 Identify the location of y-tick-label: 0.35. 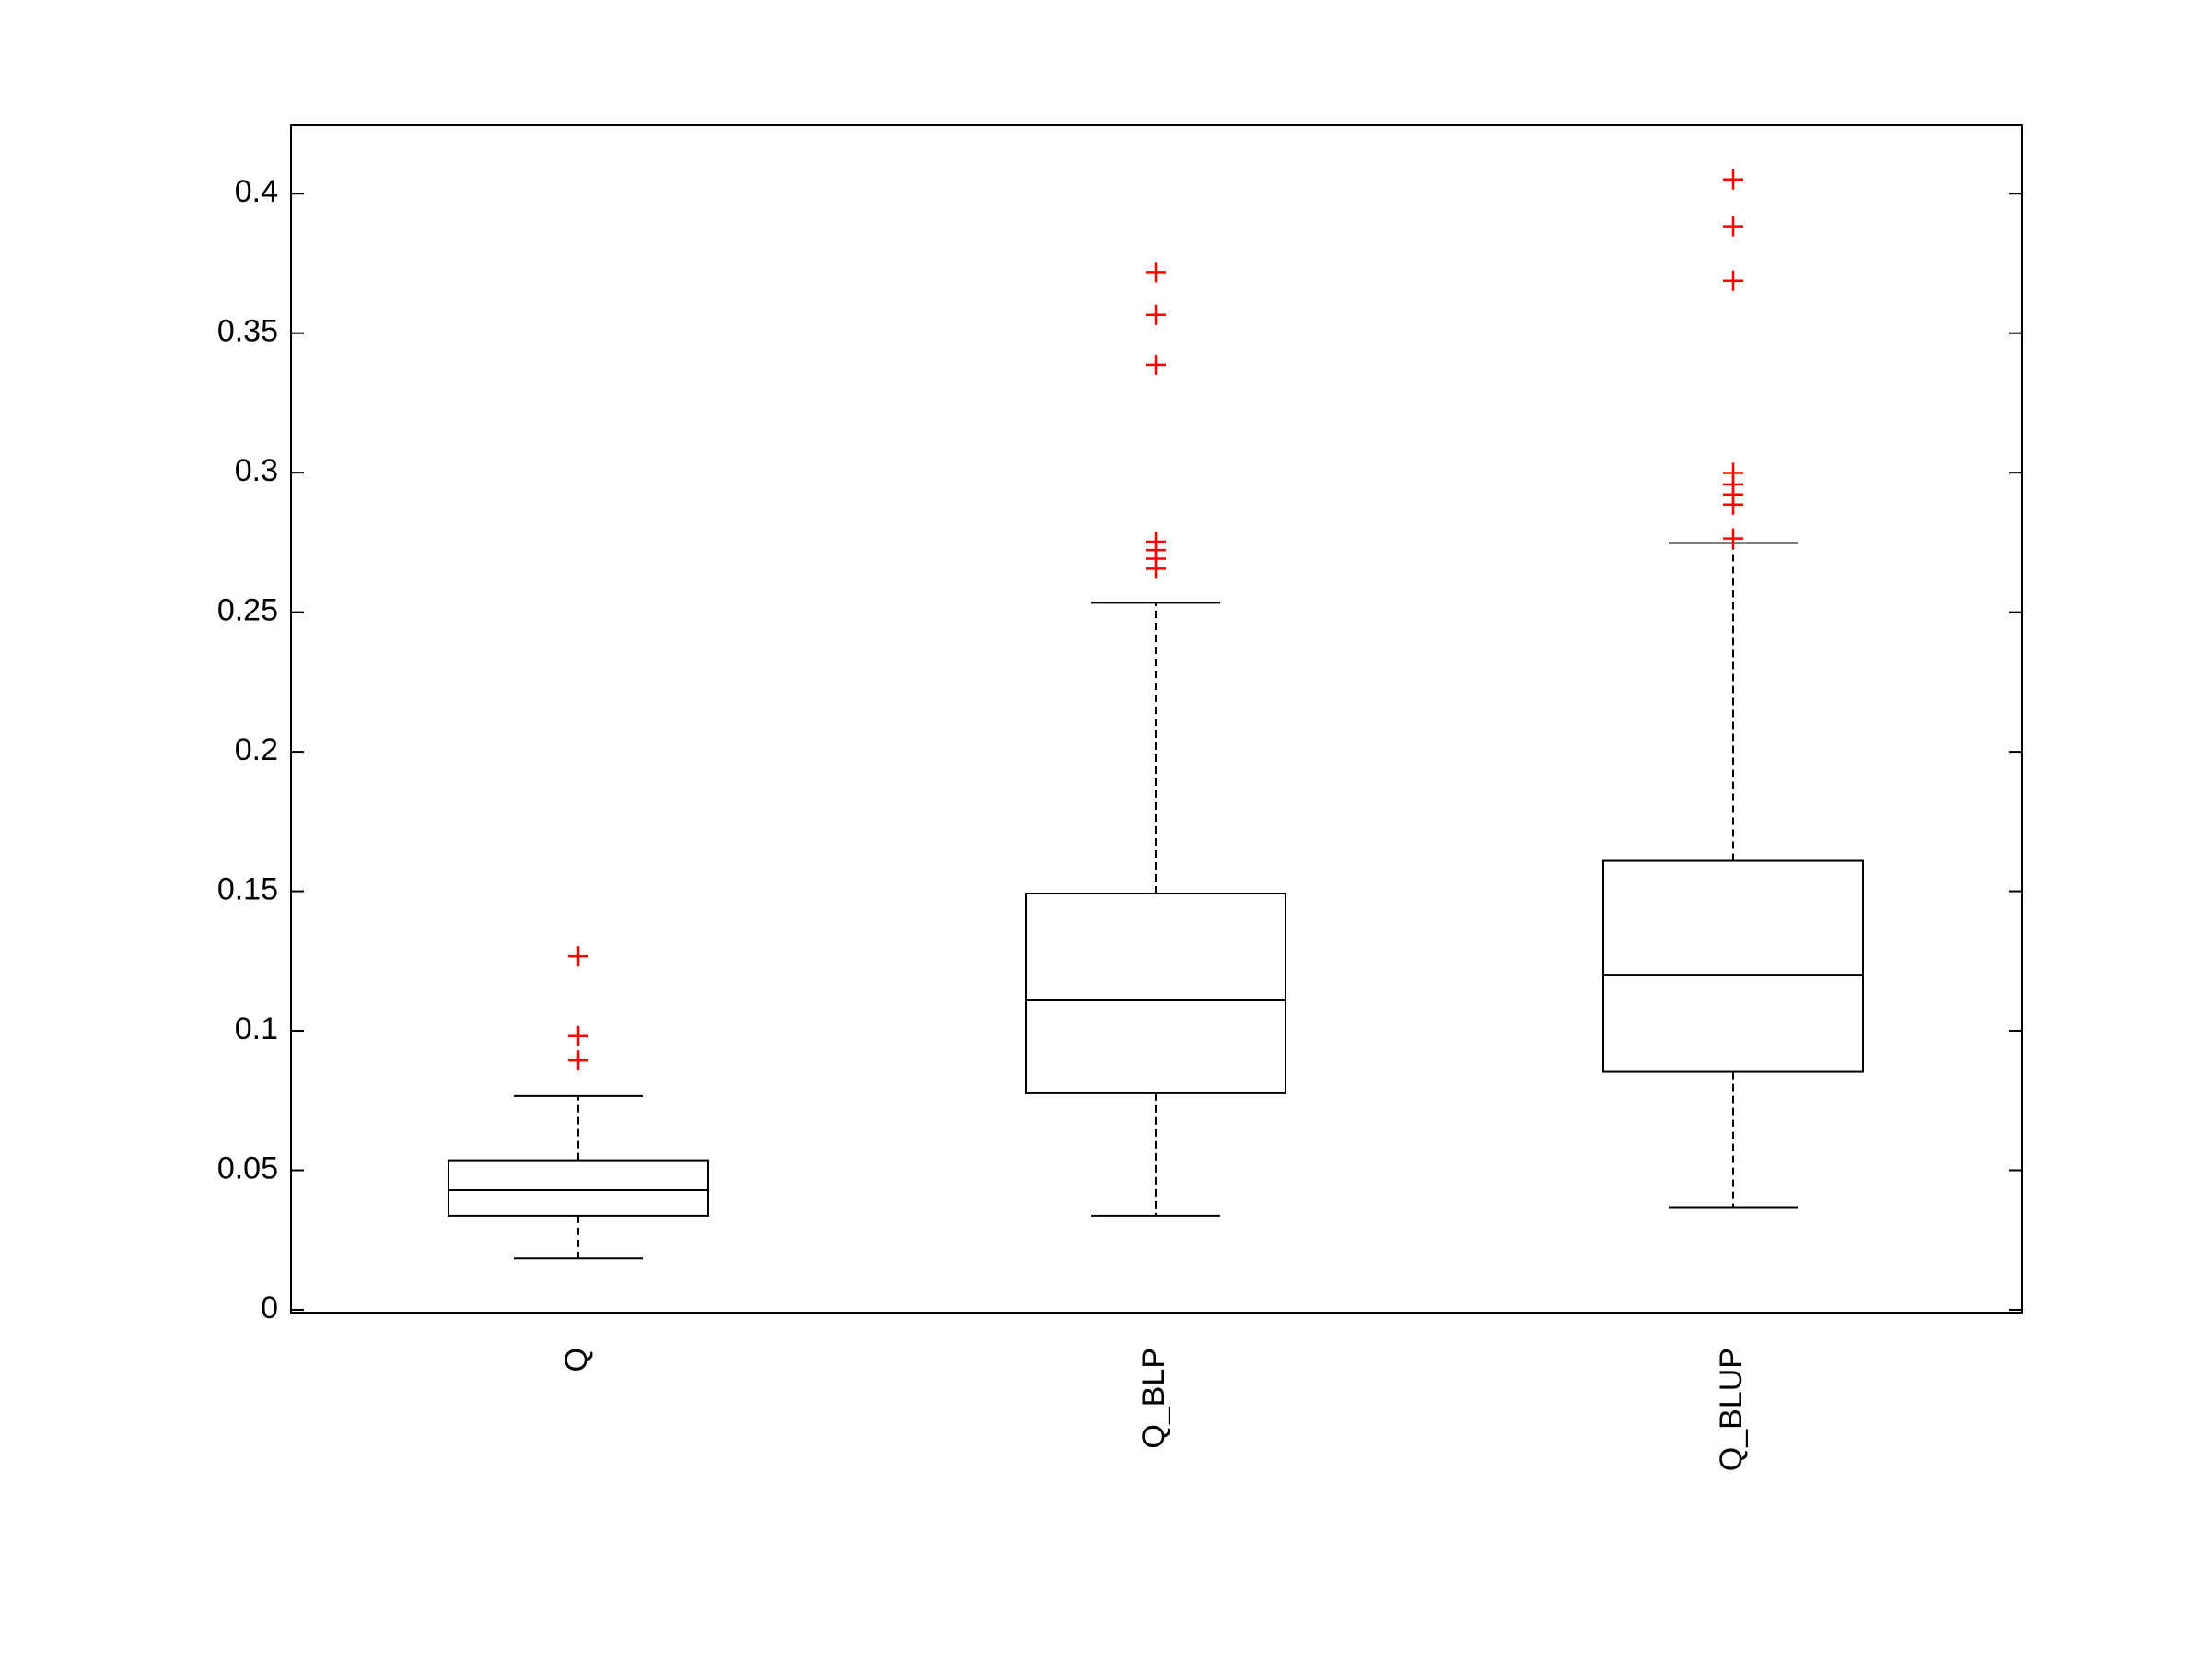
(248, 331).